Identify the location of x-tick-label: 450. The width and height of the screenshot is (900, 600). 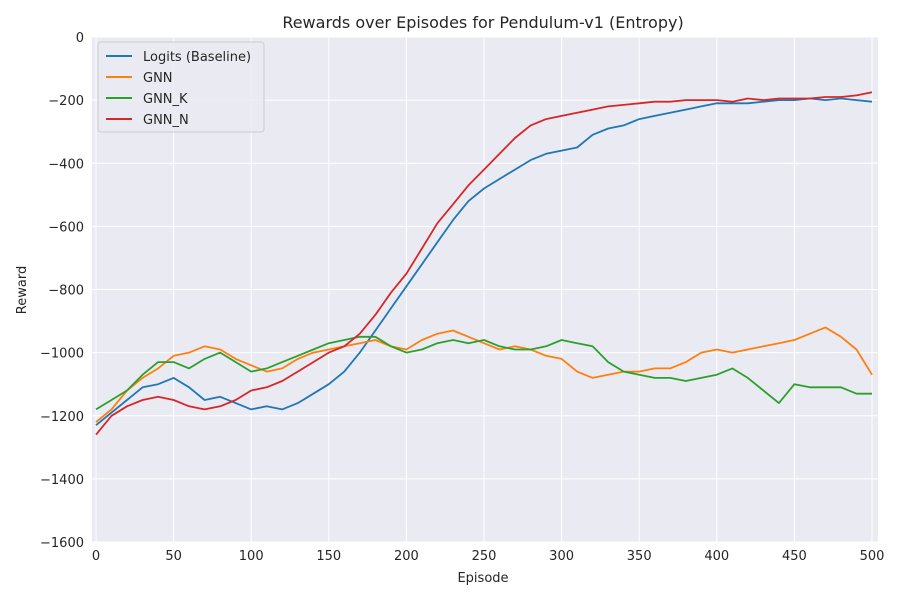
(794, 556).